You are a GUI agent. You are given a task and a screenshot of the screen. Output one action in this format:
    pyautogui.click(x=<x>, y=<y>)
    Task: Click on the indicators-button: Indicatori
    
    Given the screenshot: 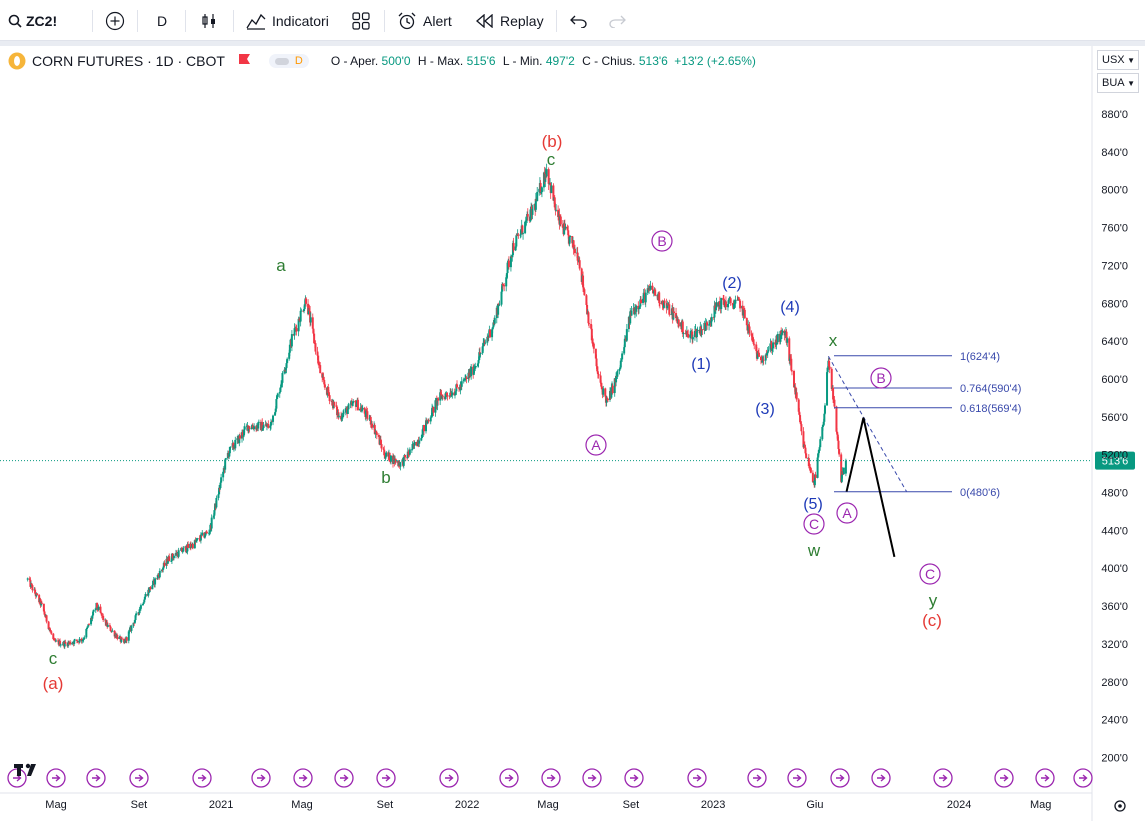 What is the action you would take?
    pyautogui.click(x=287, y=20)
    